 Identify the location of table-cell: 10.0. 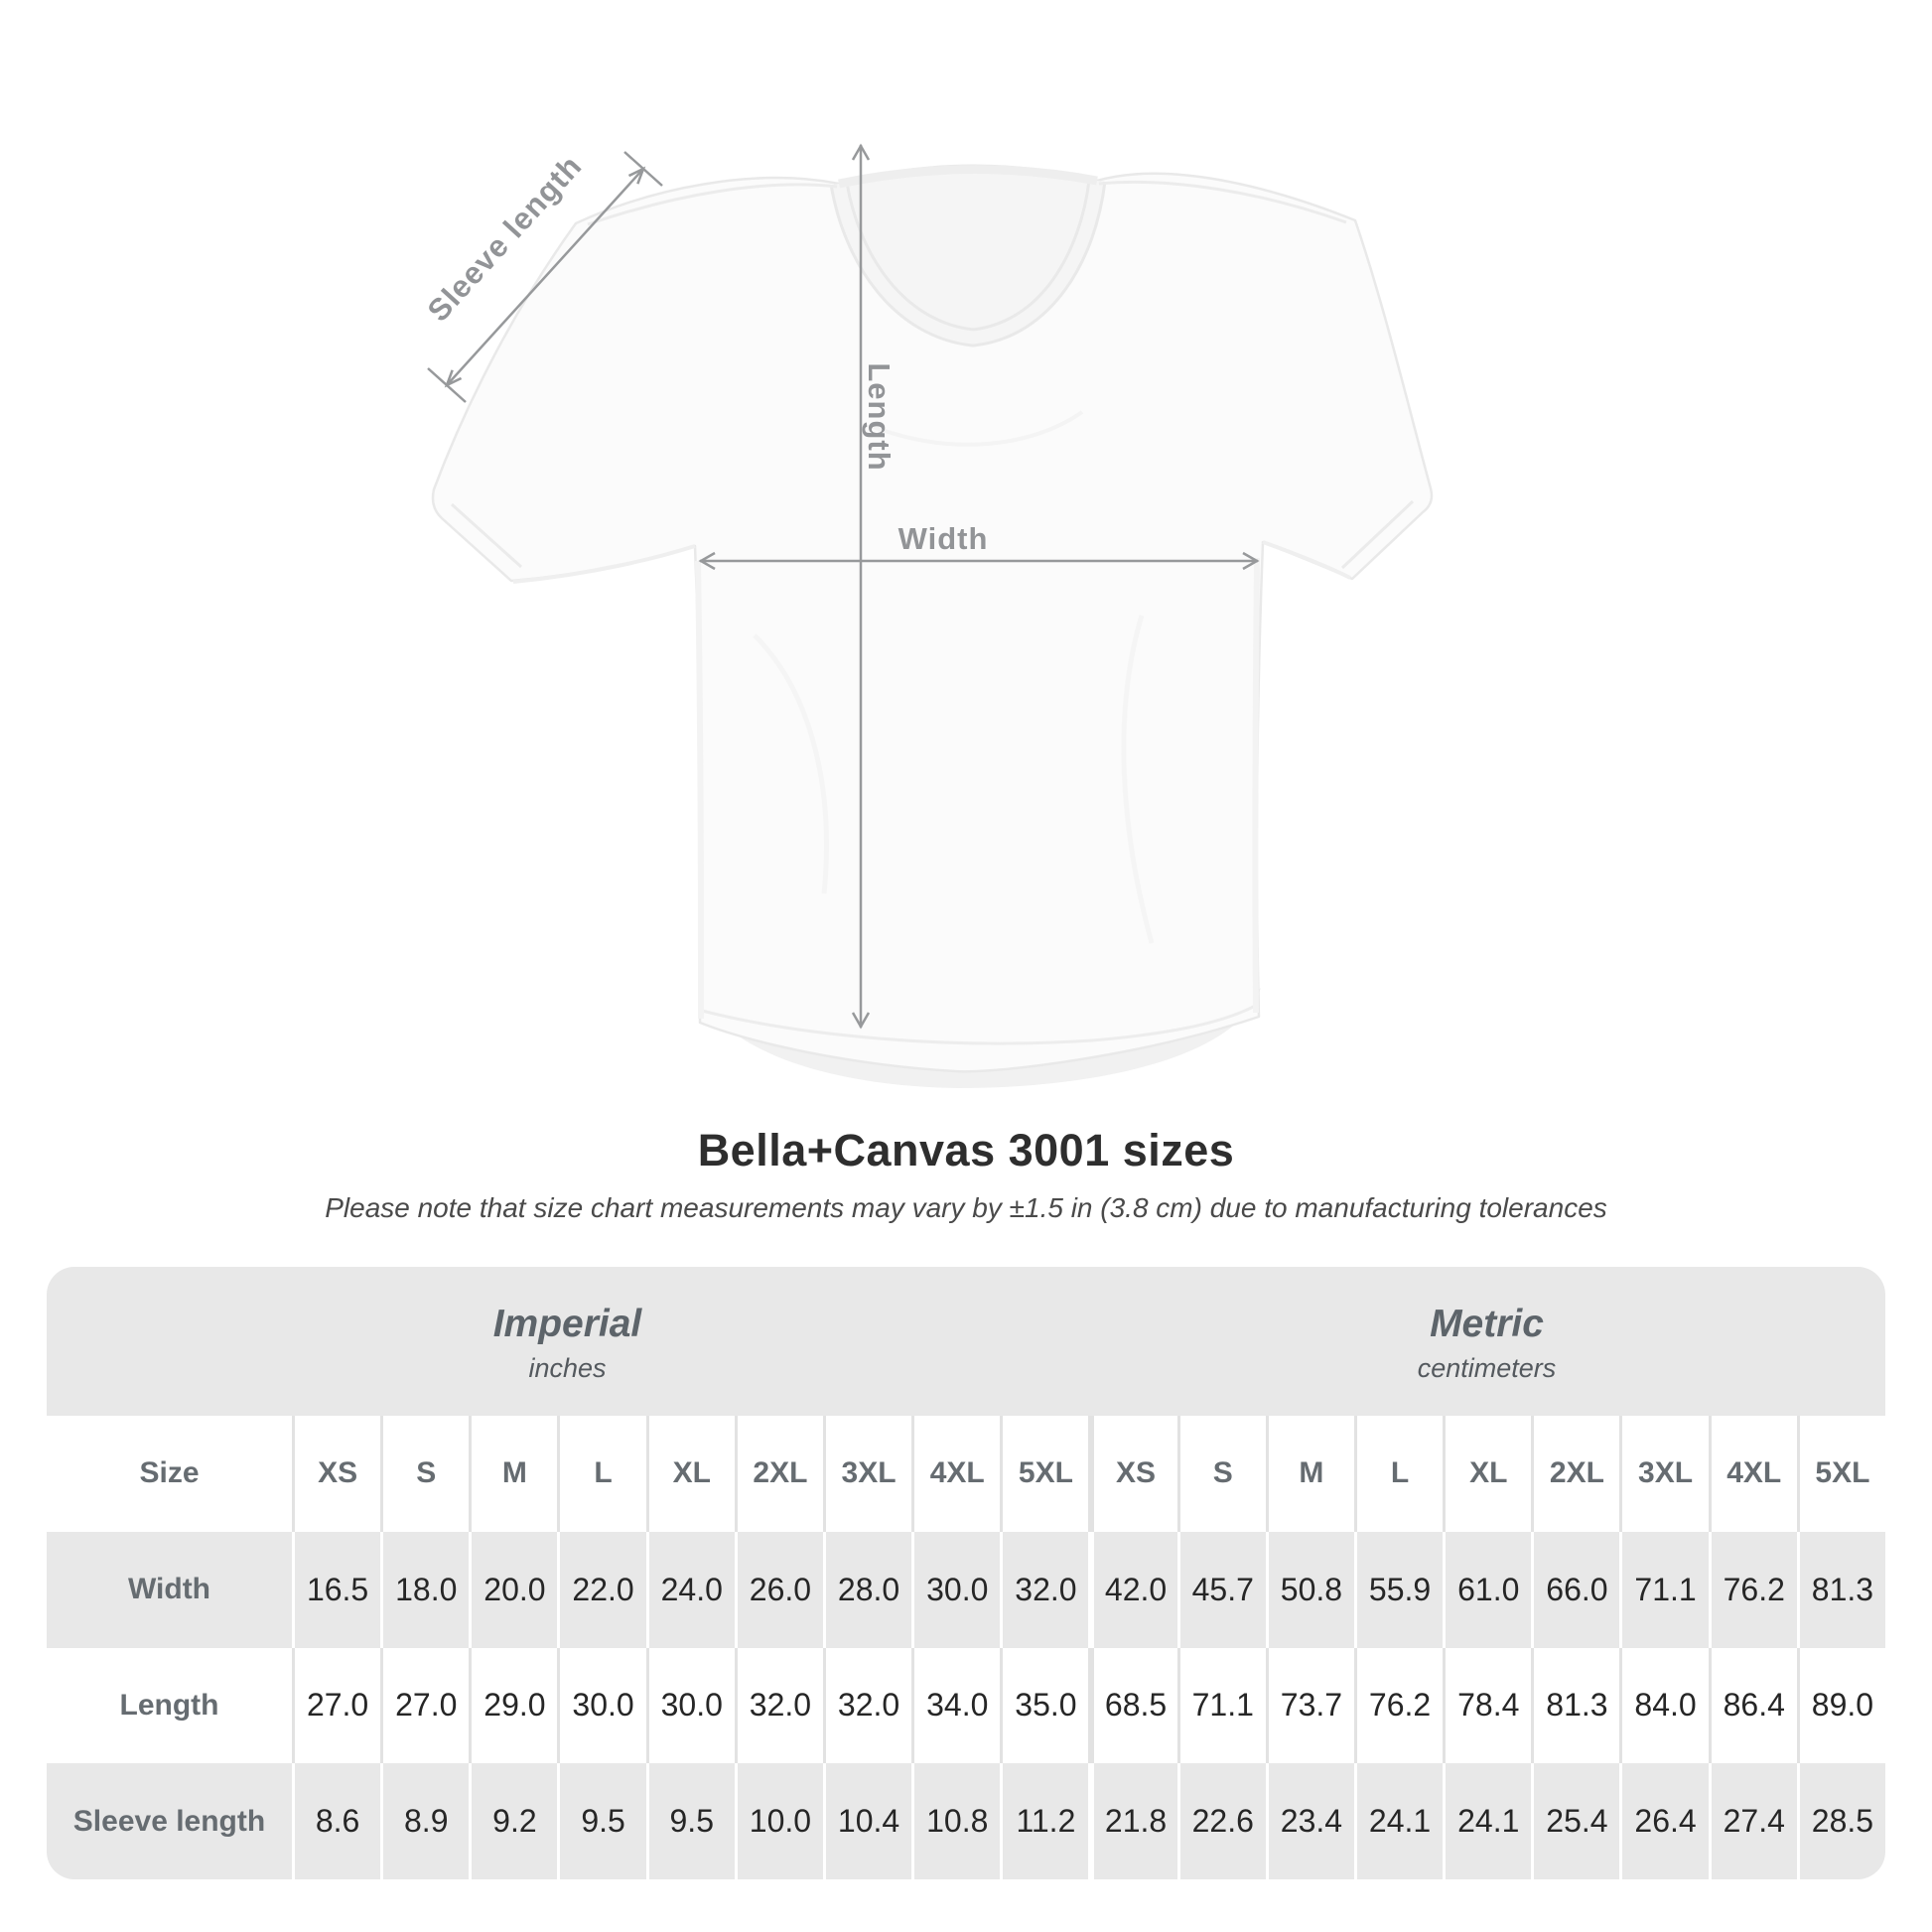
(779, 1821).